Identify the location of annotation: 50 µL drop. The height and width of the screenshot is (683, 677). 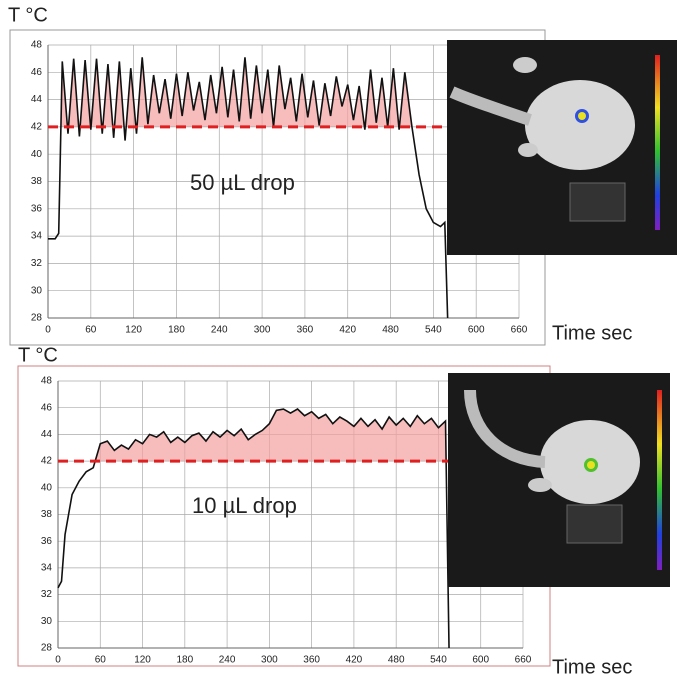
(242, 182).